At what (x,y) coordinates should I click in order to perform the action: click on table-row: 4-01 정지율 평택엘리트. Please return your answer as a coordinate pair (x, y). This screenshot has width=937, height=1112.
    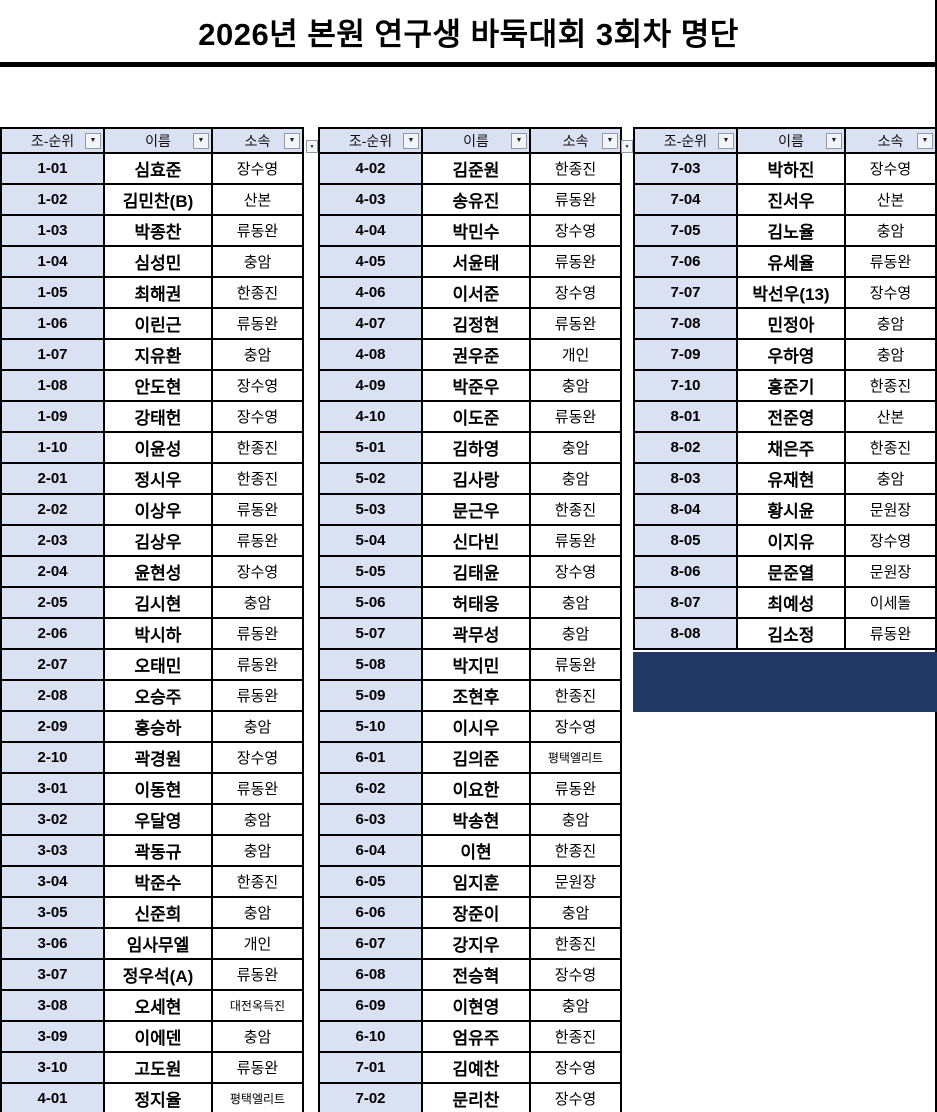
    Looking at the image, I should click on (152, 1098).